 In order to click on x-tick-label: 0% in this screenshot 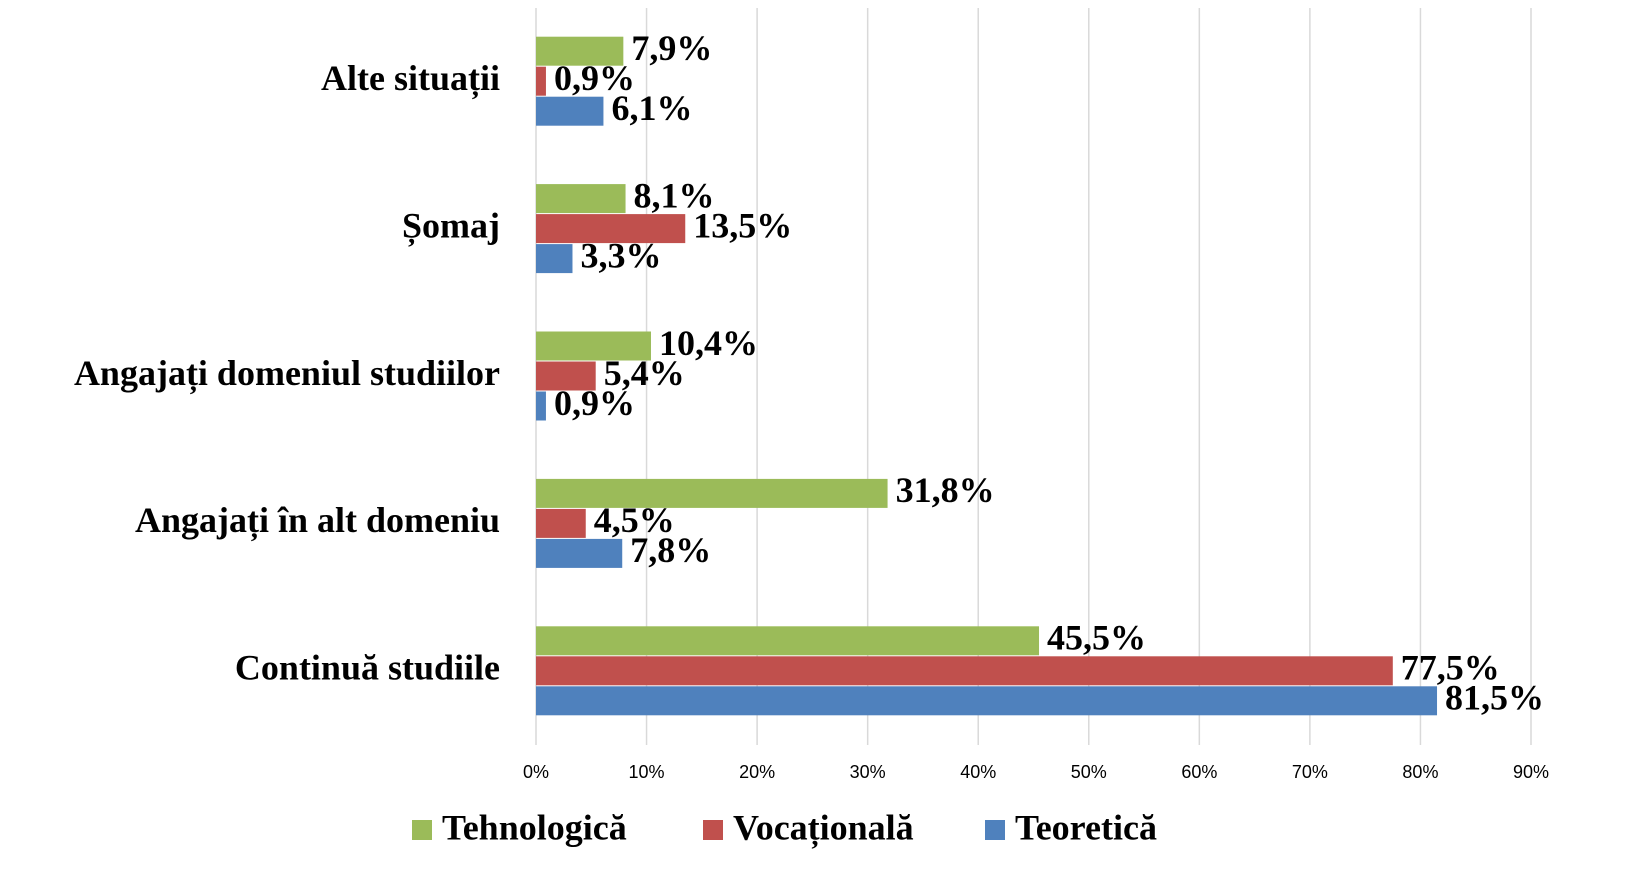, I will do `click(536, 772)`.